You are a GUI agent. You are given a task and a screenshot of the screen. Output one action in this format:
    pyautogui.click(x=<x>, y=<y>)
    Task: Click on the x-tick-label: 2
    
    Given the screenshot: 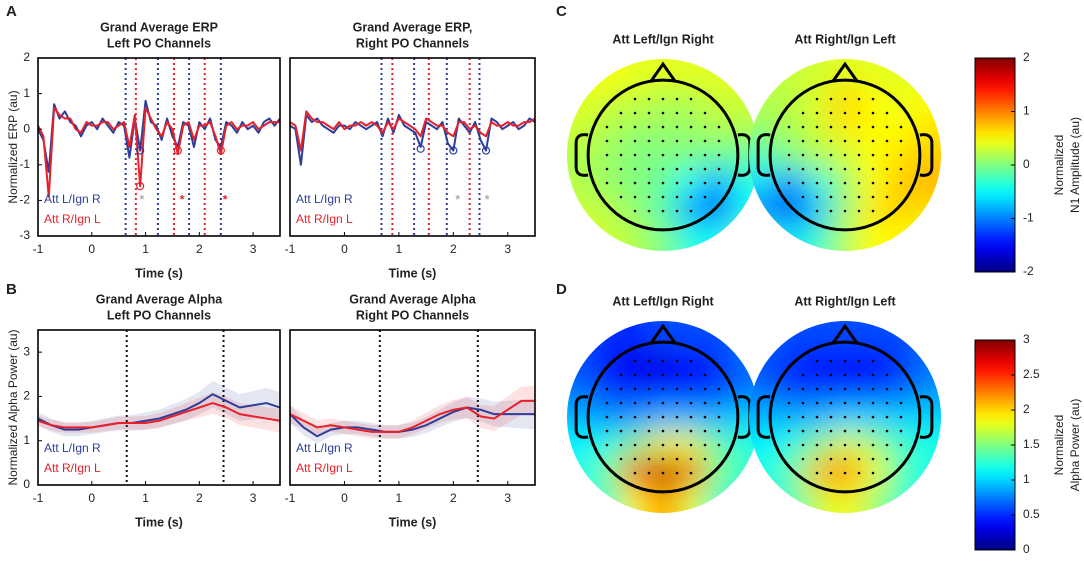 What is the action you would take?
    pyautogui.click(x=453, y=249)
    